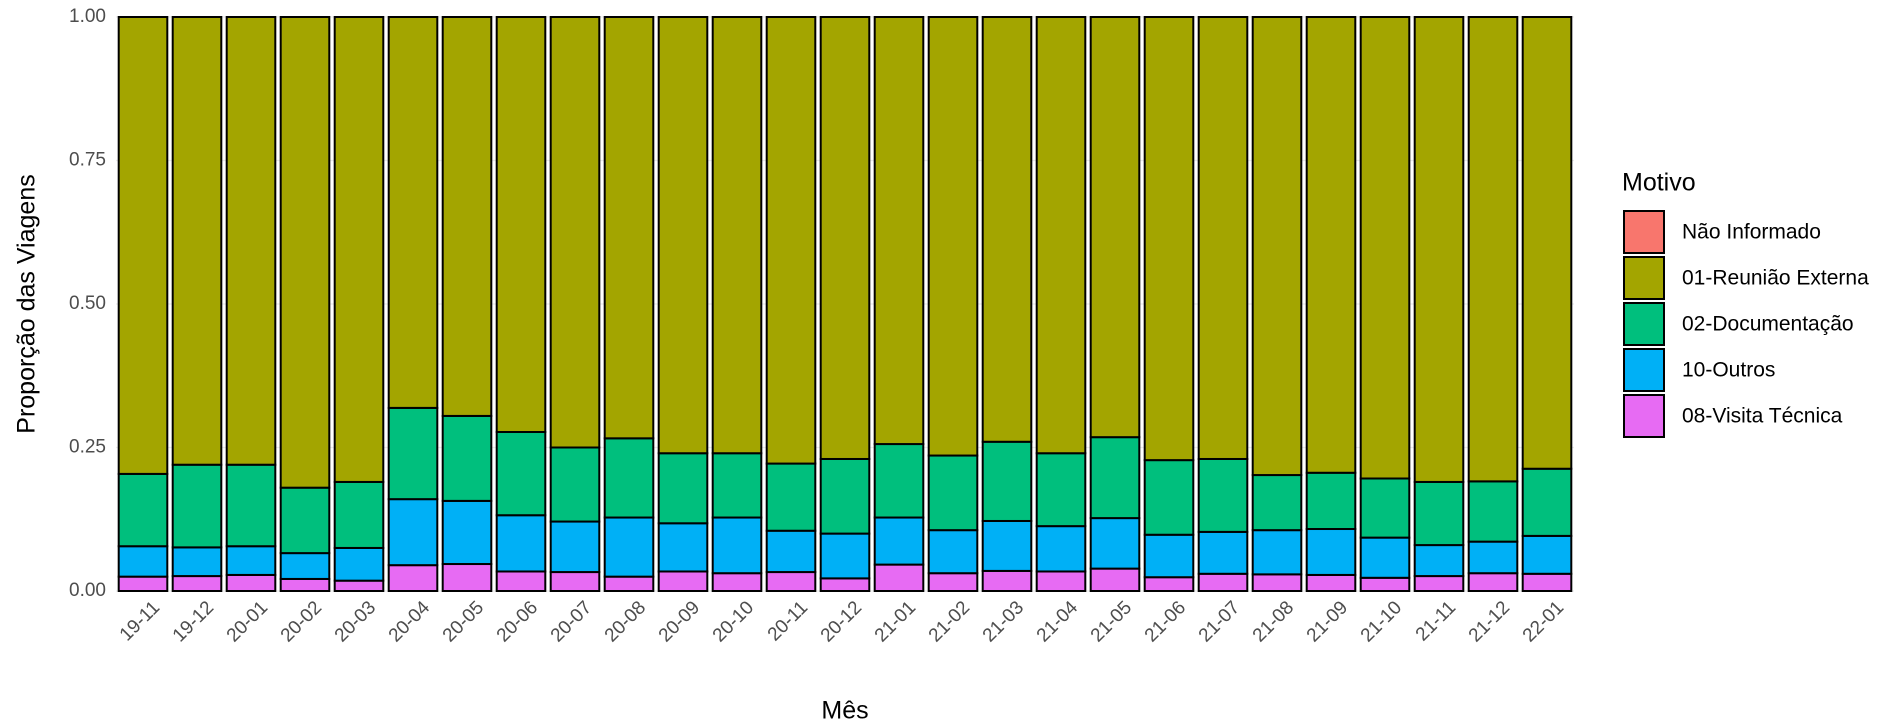 The width and height of the screenshot is (1895, 727). What do you see at coordinates (844, 711) in the screenshot?
I see `x-axis-title: Mês` at bounding box center [844, 711].